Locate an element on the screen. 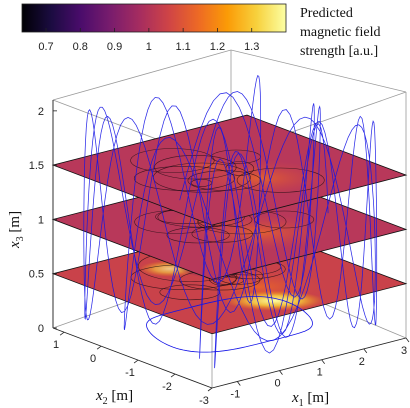  x3-tick-label-0: 0 is located at coordinates (41, 329).